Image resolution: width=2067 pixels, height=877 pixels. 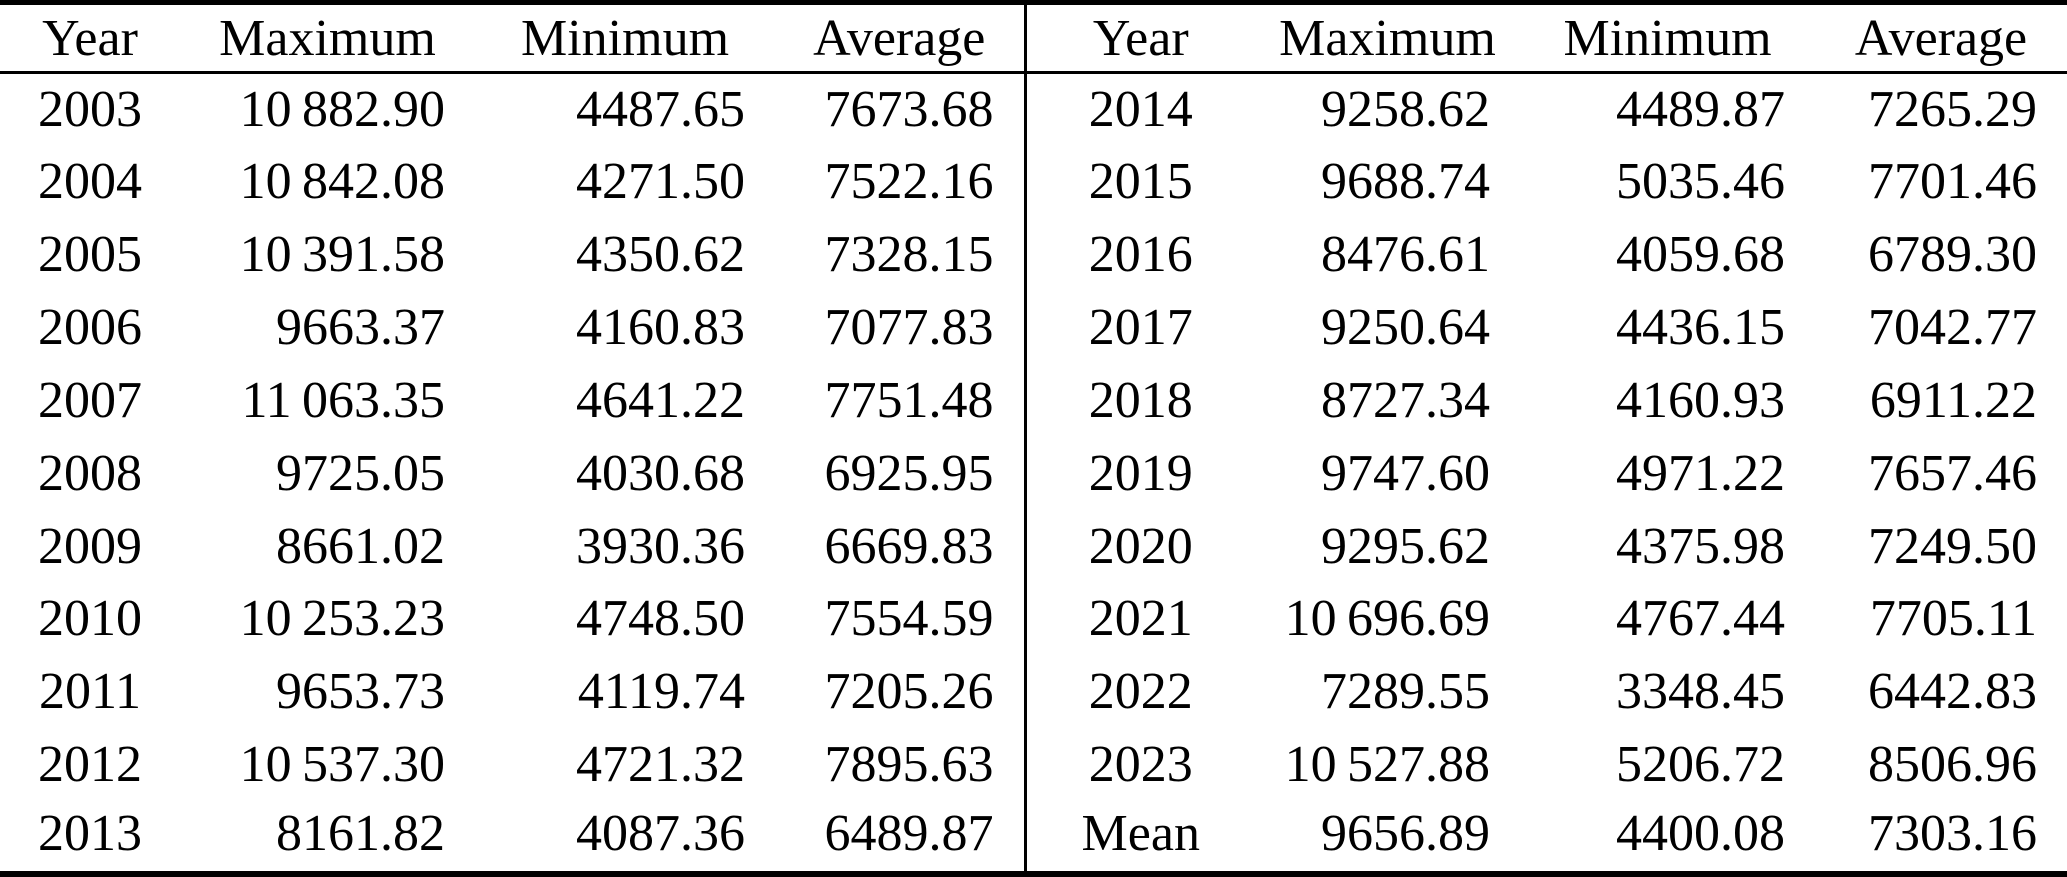 I want to click on value-cell: 4350.62, so click(x=660, y=255).